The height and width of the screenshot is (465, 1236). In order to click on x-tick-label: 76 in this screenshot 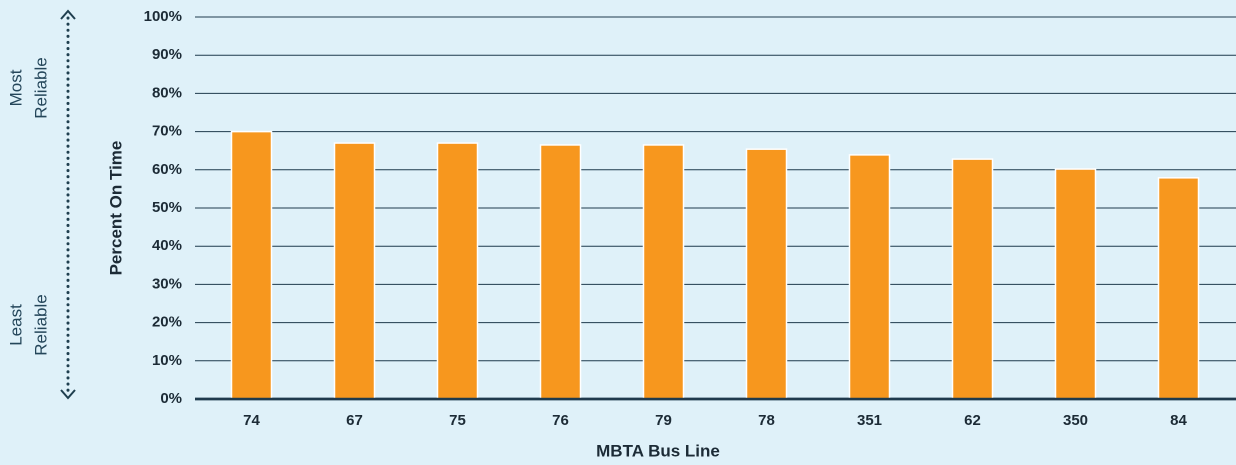, I will do `click(560, 420)`.